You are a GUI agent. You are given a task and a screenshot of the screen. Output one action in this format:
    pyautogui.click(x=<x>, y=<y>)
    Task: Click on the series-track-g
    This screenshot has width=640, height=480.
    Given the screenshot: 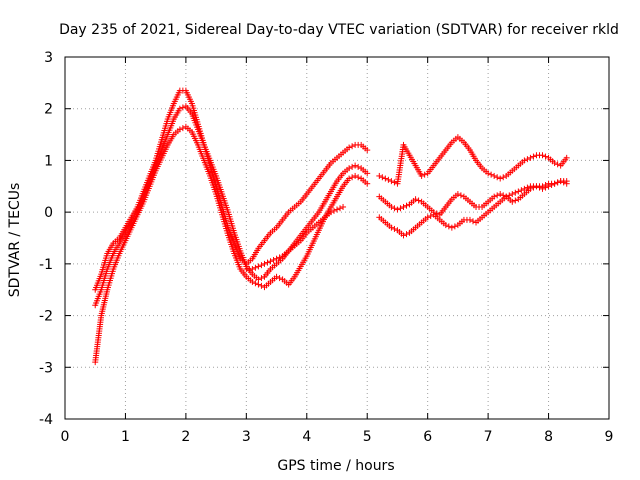 What is the action you would take?
    pyautogui.click(x=473, y=208)
    